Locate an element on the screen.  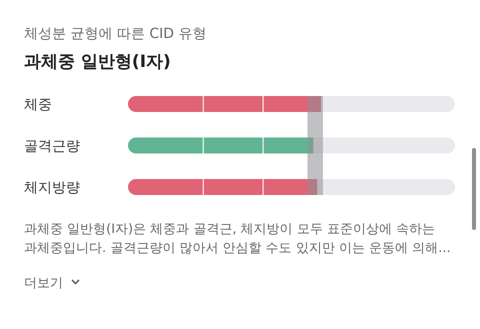
chart-title: 과체중 일반형(I자) is located at coordinates (97, 62).